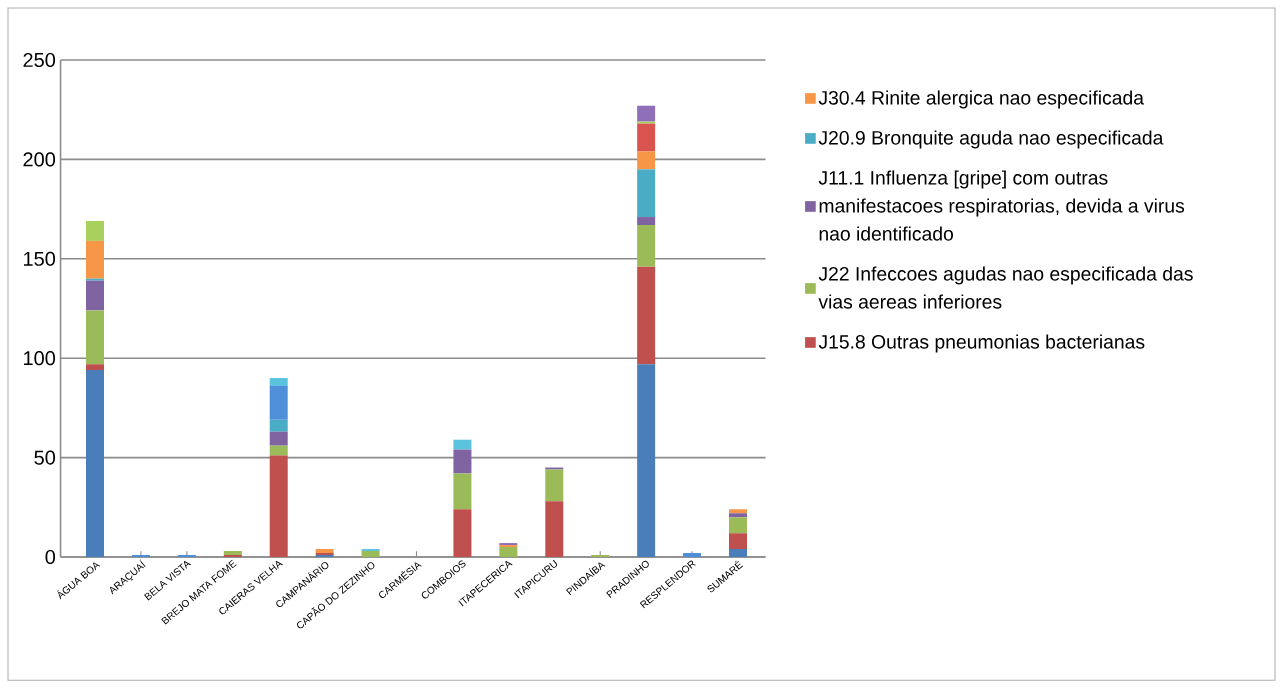  What do you see at coordinates (50, 557) in the screenshot?
I see `y-tick-label: 0` at bounding box center [50, 557].